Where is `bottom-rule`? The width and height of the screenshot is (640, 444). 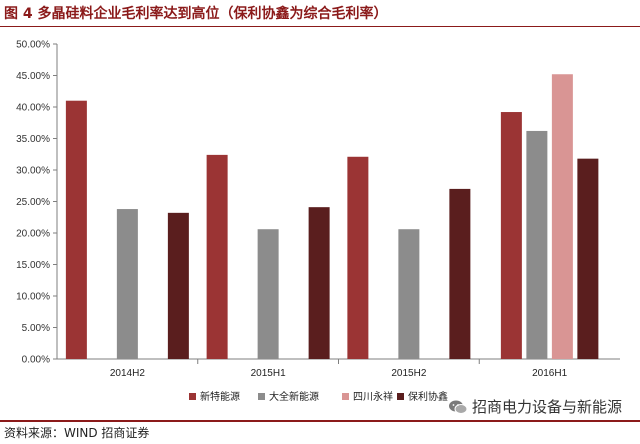 bottom-rule is located at coordinates (320, 421).